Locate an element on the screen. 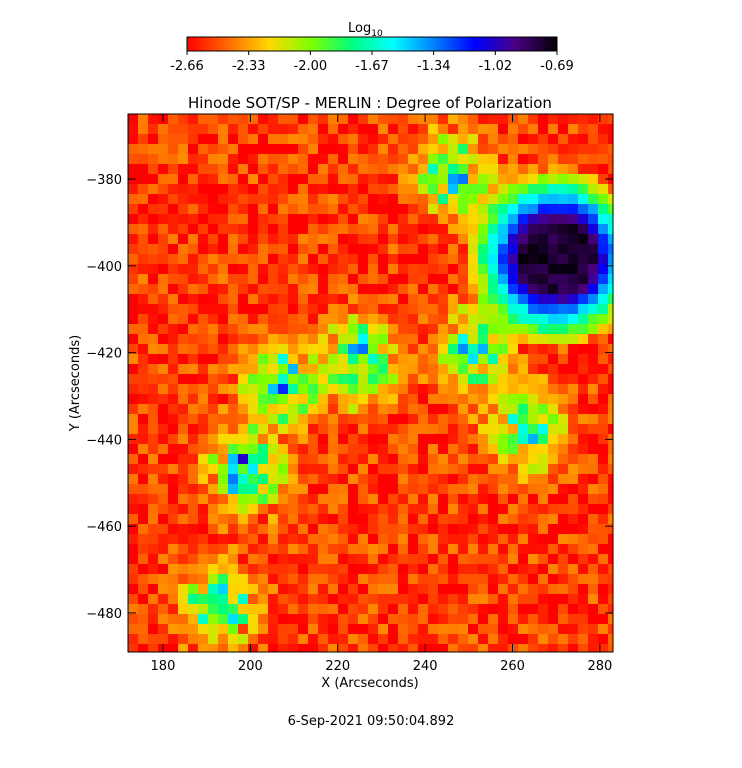  y-tick-label: −480 is located at coordinates (104, 614).